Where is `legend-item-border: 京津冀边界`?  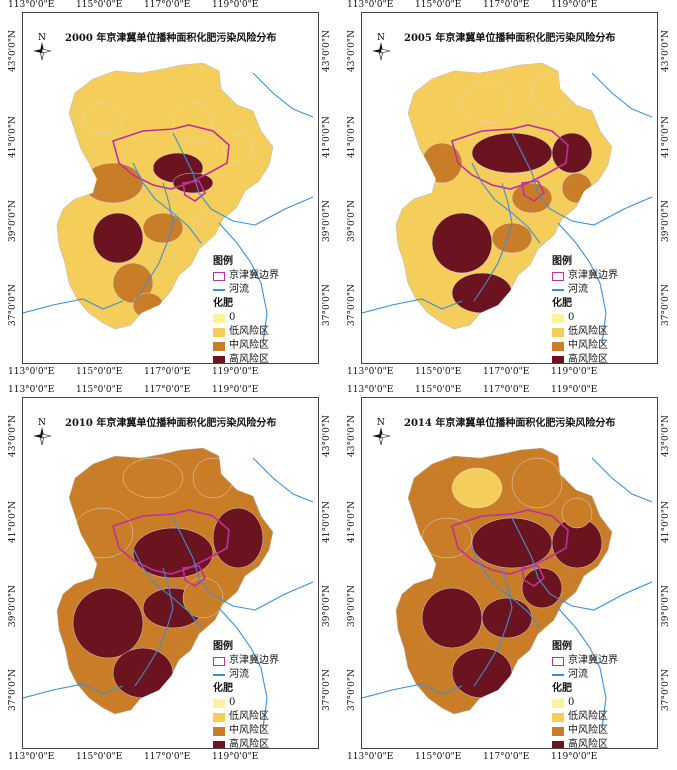 legend-item-border: 京津冀边界 is located at coordinates (246, 276).